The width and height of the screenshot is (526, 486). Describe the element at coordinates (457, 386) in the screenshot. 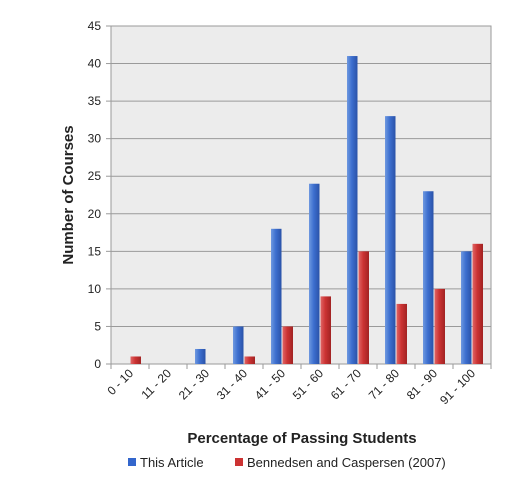

I see `x-tick-label: 91 - 100` at that location.